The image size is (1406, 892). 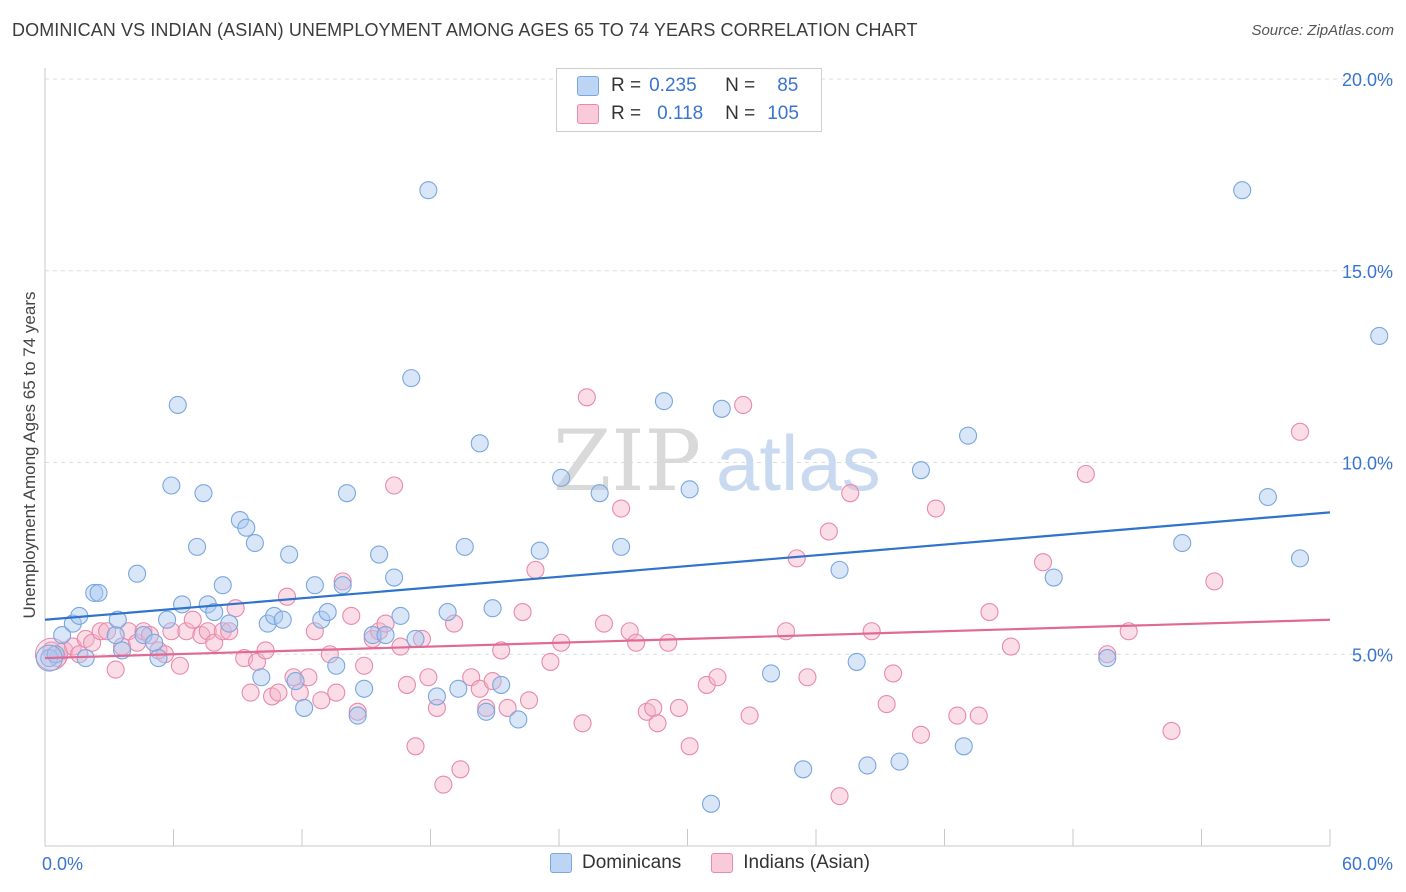 I want to click on x-tick-label: 0.0%, so click(x=62, y=864).